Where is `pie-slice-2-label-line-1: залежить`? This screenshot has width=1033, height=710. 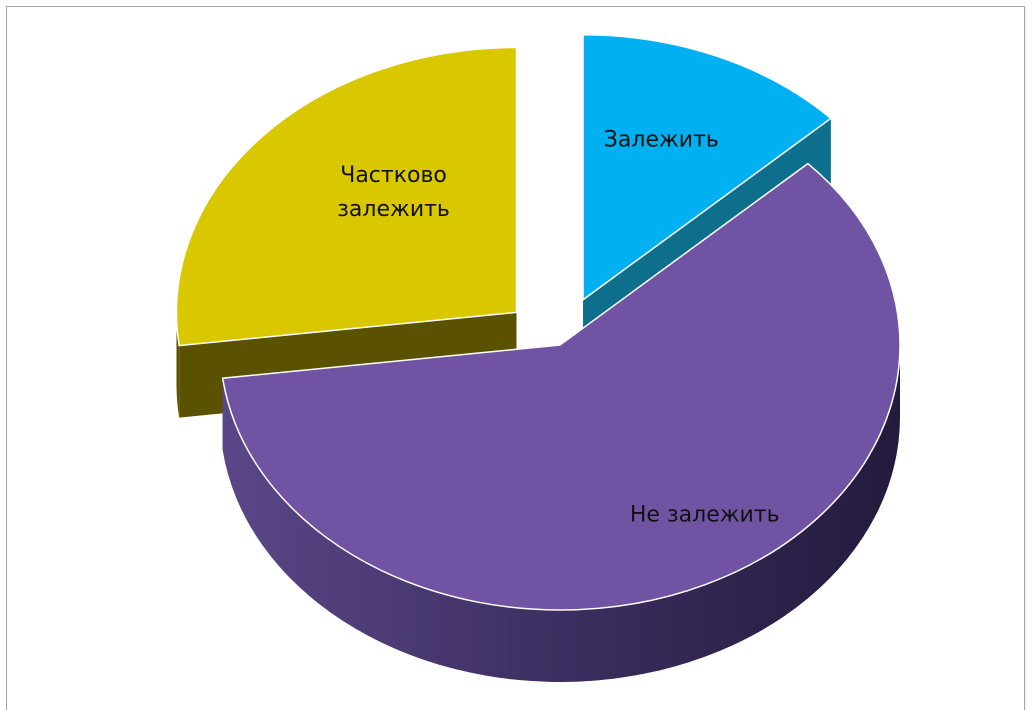 pie-slice-2-label-line-1: залежить is located at coordinates (393, 209).